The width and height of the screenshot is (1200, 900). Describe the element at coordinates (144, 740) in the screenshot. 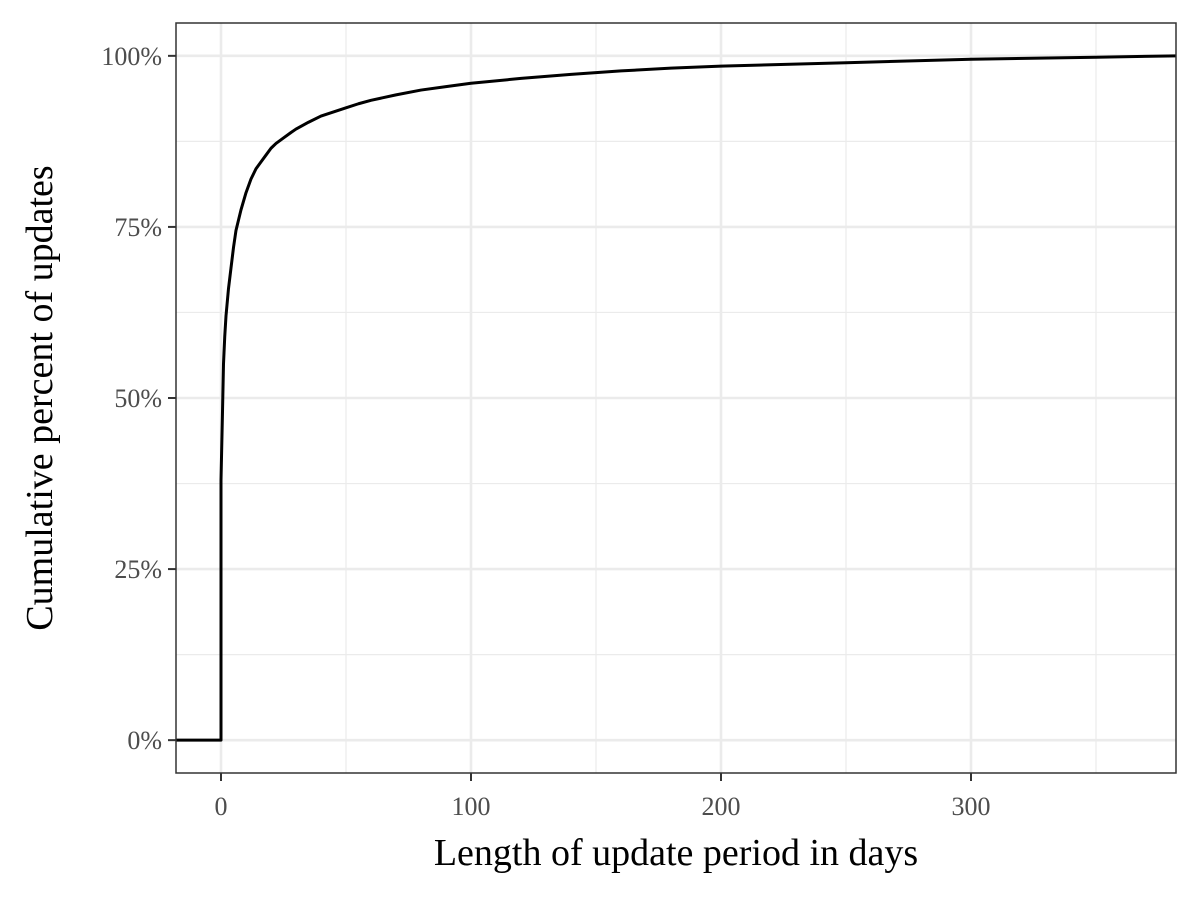

I see `y-tick-label: 0%` at that location.